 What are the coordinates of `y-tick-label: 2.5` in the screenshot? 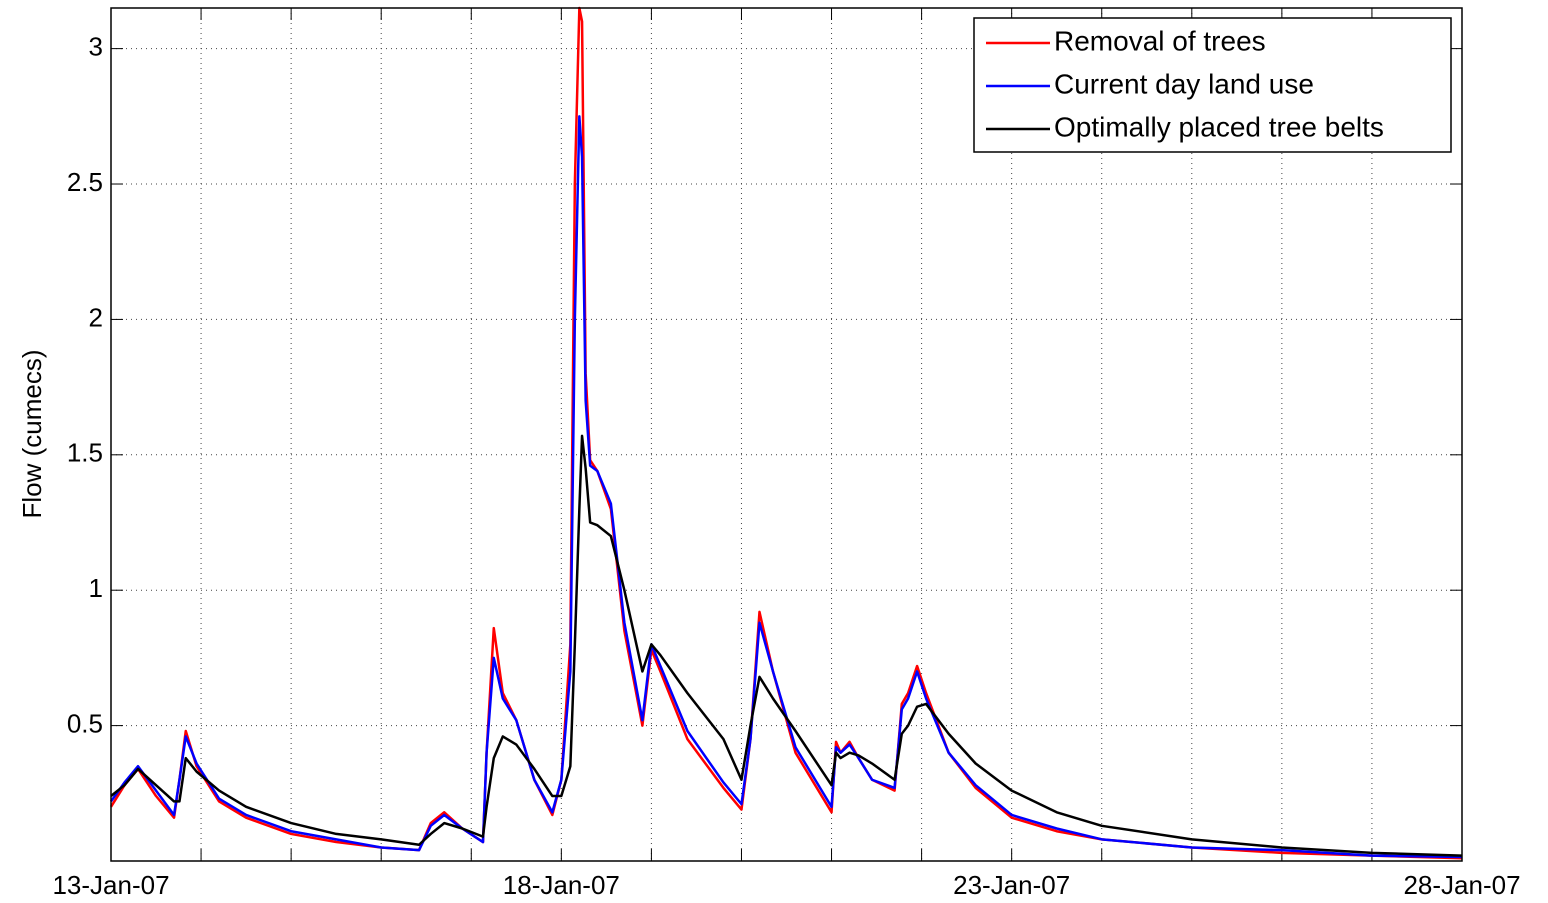 It's located at (85, 182).